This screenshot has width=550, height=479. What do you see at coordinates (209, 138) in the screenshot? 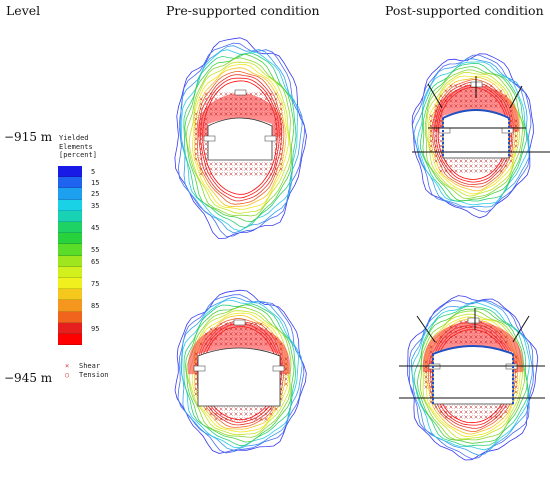
I see `displacement-label-box` at bounding box center [209, 138].